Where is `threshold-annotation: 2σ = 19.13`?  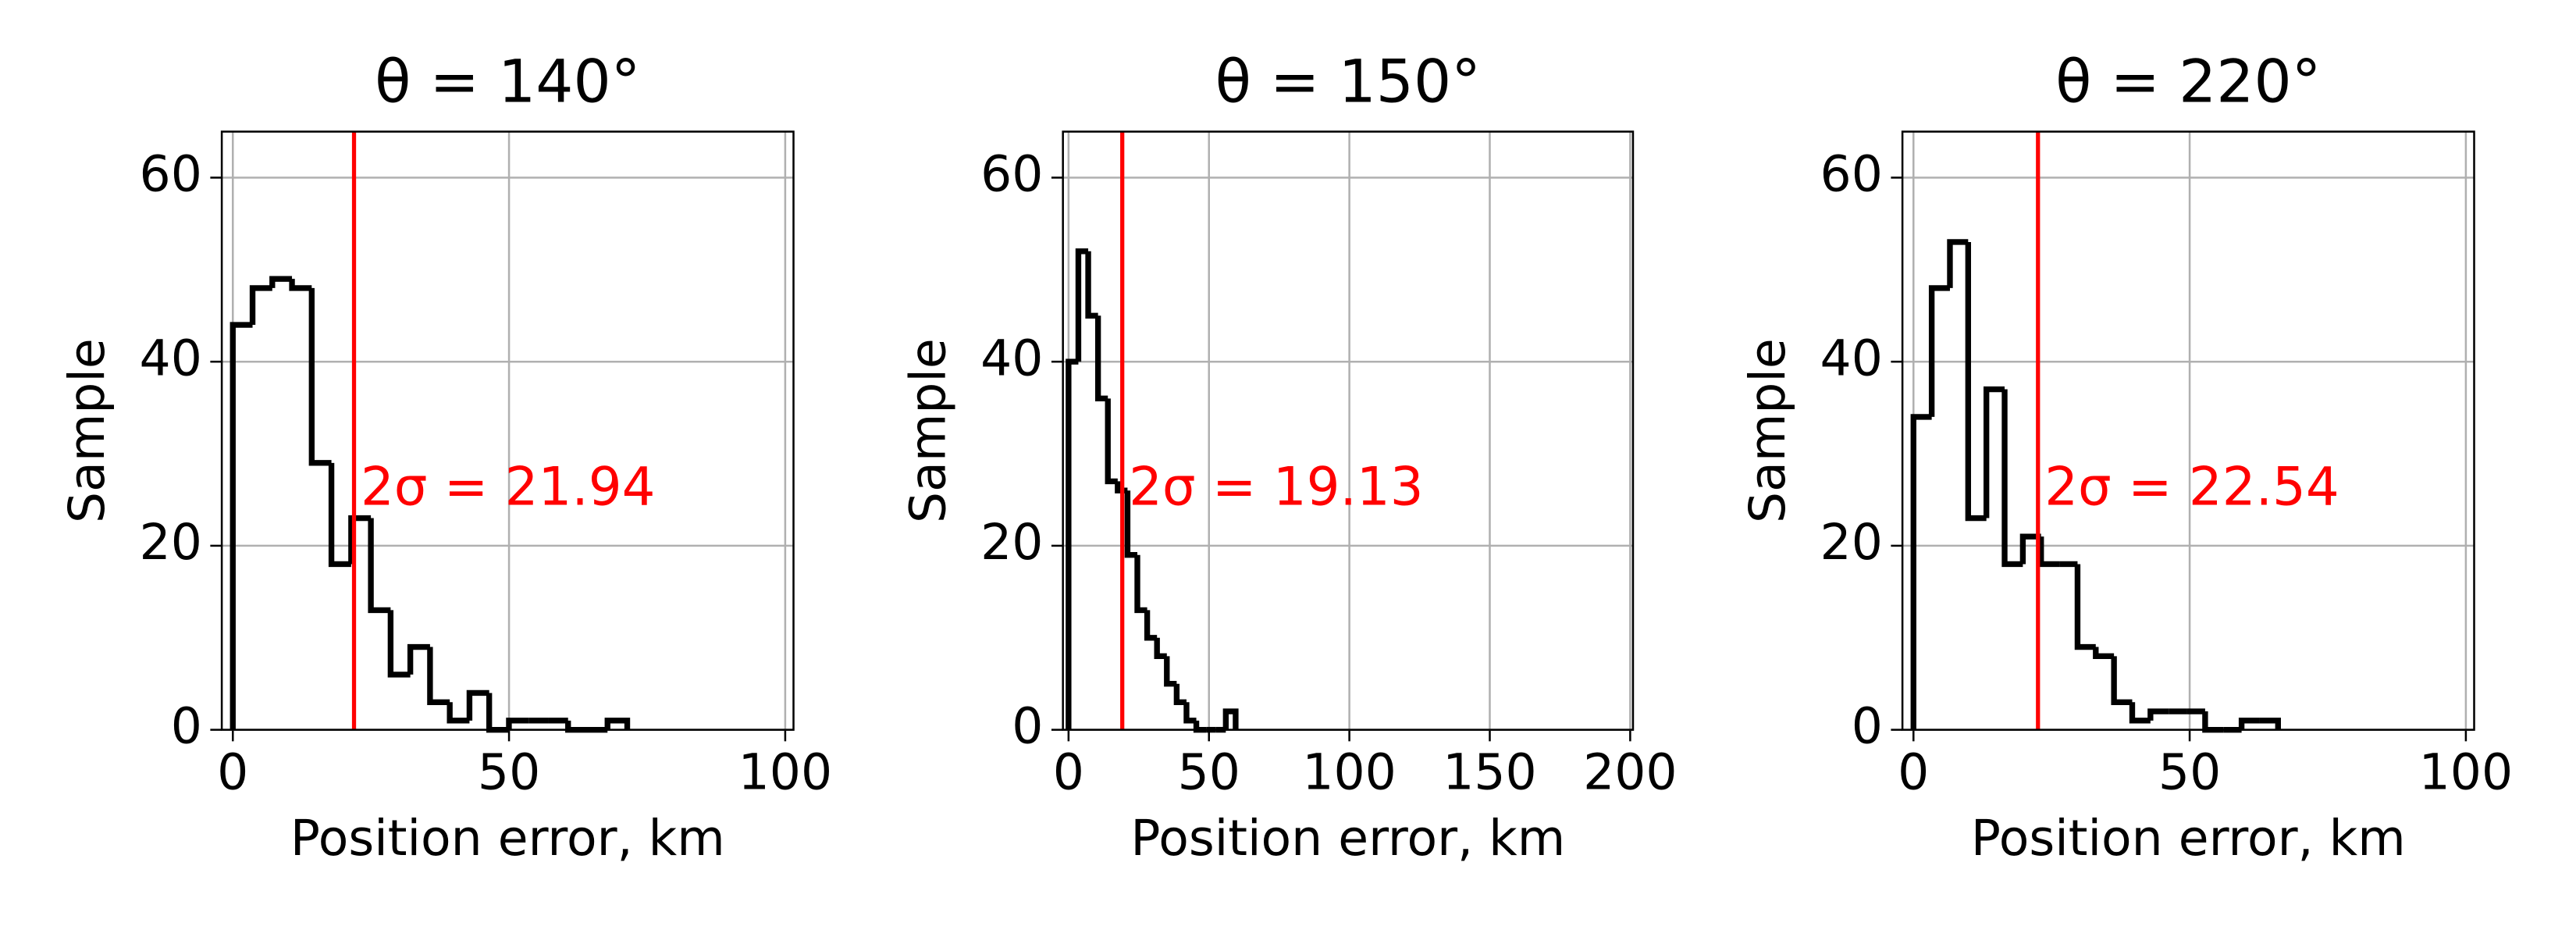
threshold-annotation: 2σ = 19.13 is located at coordinates (1276, 487).